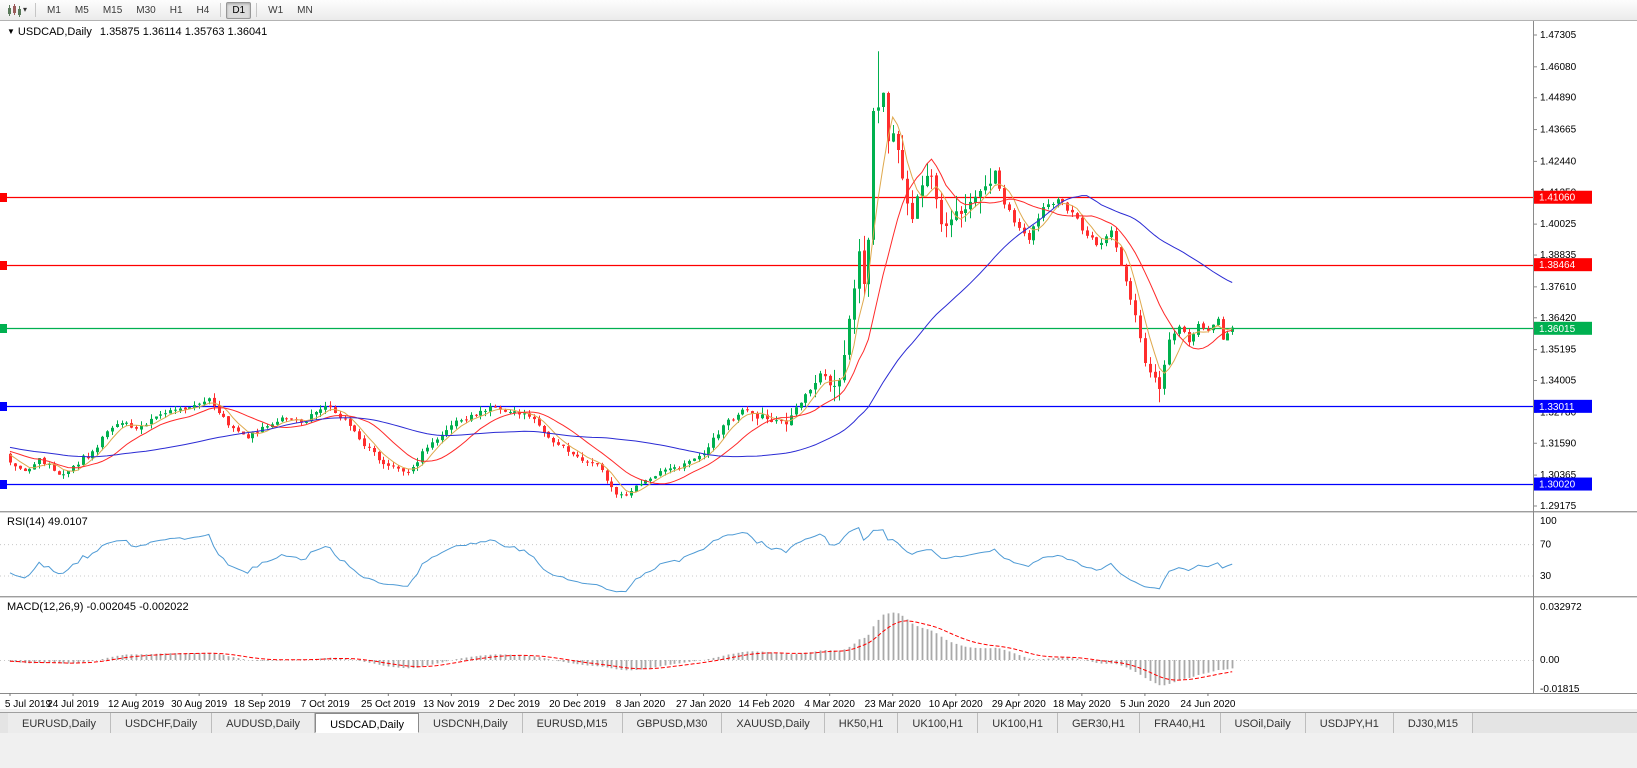  I want to click on date-axis-label: 24 Jun 2020, so click(1207, 704).